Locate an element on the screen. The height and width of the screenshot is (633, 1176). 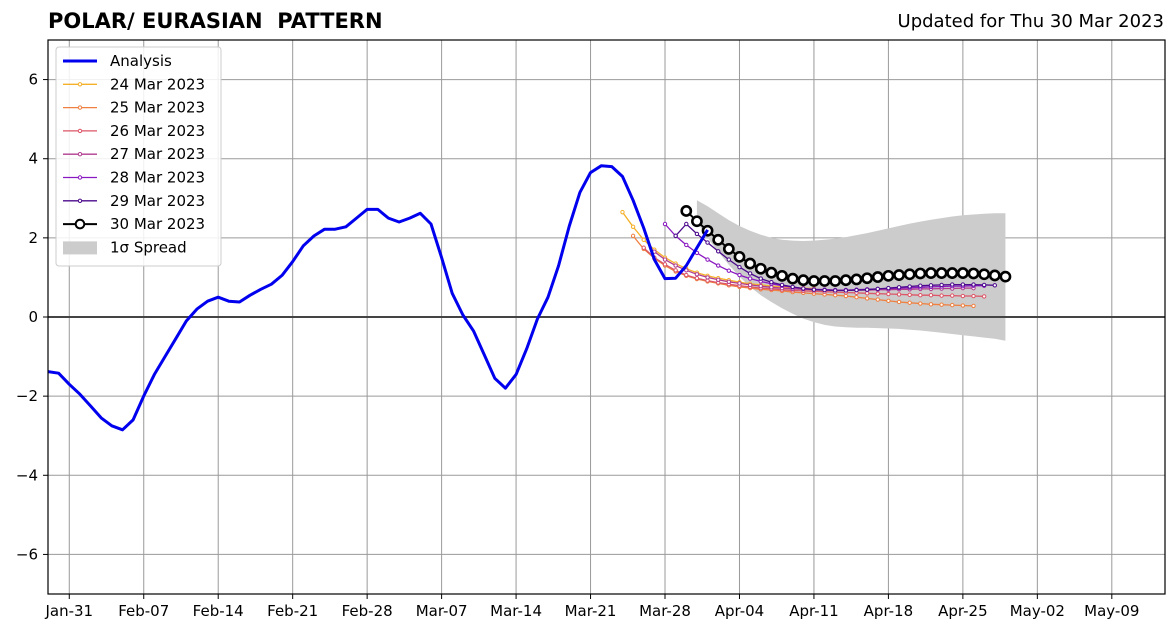
legend-box is located at coordinates (138, 156).